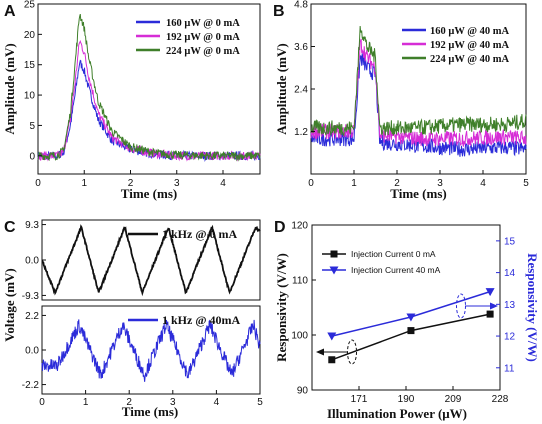  I want to click on panel-d-y-tick-label: 120, so click(299, 226).